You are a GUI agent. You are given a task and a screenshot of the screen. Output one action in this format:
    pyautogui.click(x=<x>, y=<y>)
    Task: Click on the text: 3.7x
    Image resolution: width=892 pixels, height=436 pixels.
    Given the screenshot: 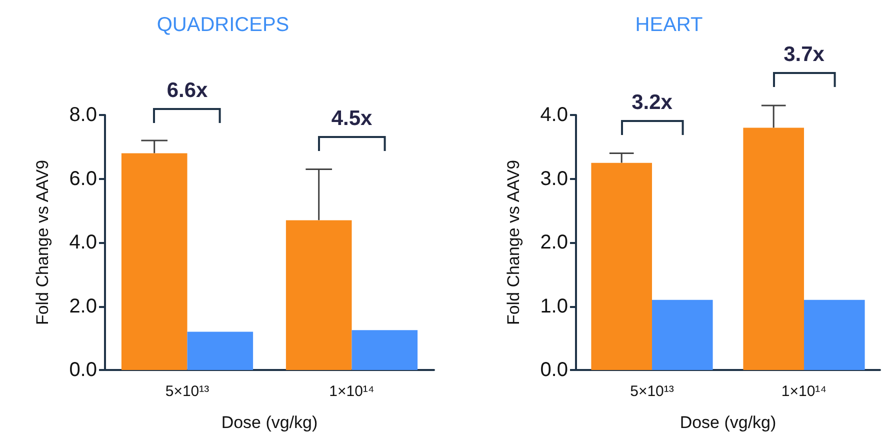 What is the action you would take?
    pyautogui.click(x=804, y=55)
    